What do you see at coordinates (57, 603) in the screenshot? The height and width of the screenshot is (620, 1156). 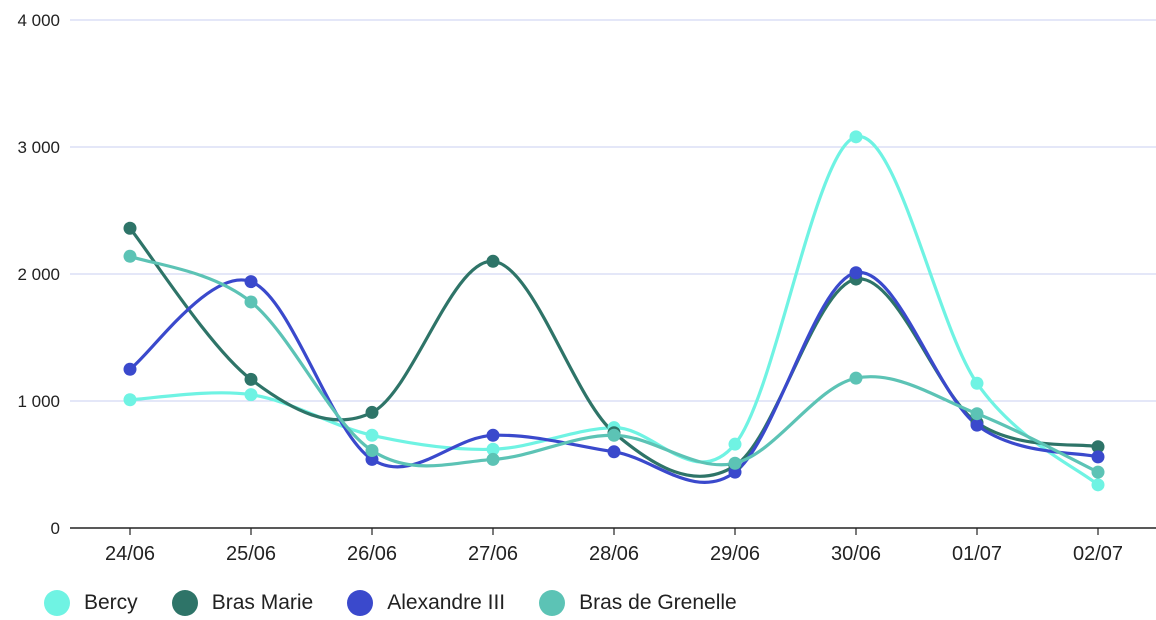 I see `legend-swatch-bercy` at bounding box center [57, 603].